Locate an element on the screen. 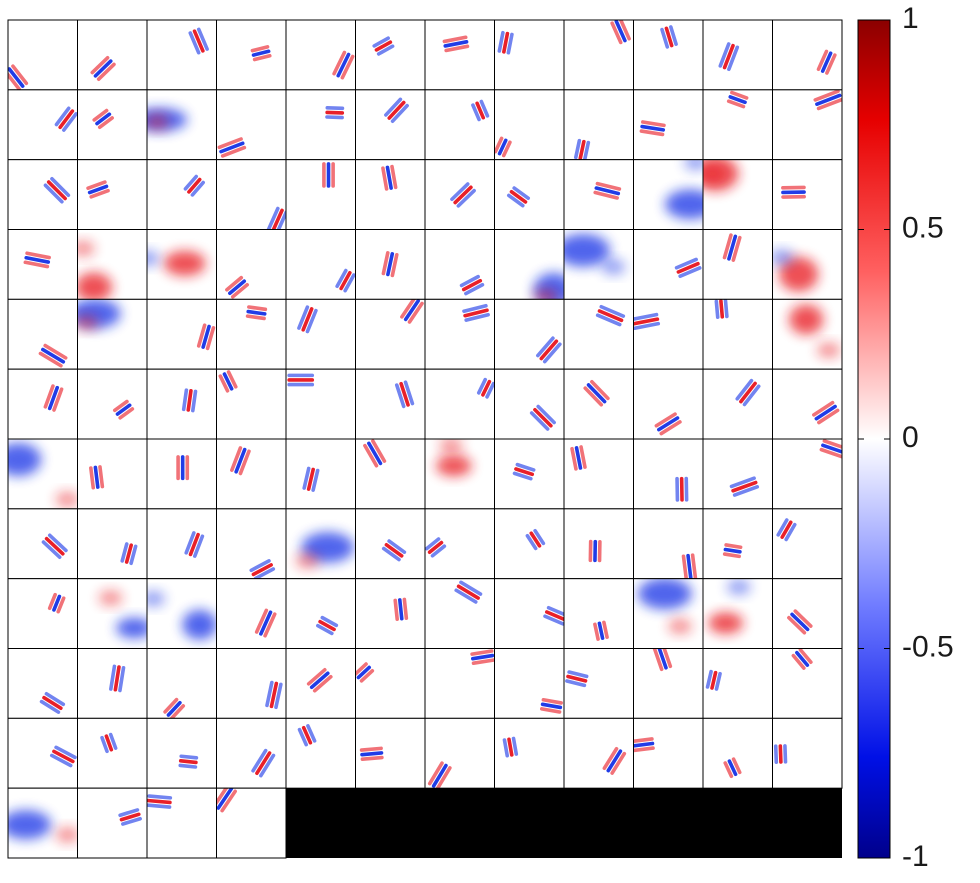 The width and height of the screenshot is (980, 883). colorbar-ticks: 1 0.5 0 -0.5 -1 is located at coordinates (906, 437).